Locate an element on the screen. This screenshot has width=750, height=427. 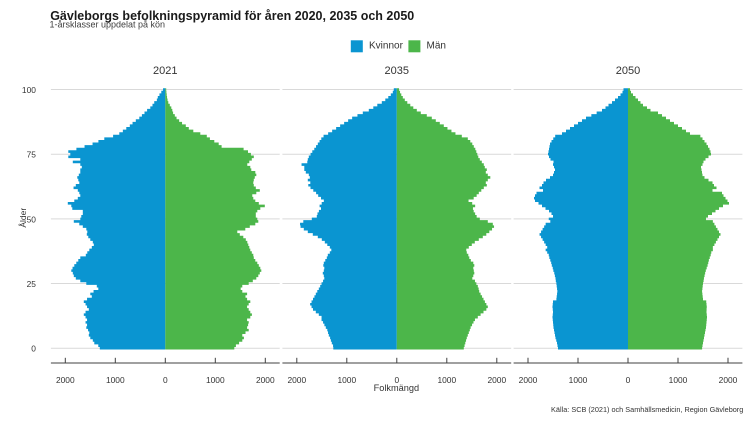
svg-text: 2021 is located at coordinates (165, 71).